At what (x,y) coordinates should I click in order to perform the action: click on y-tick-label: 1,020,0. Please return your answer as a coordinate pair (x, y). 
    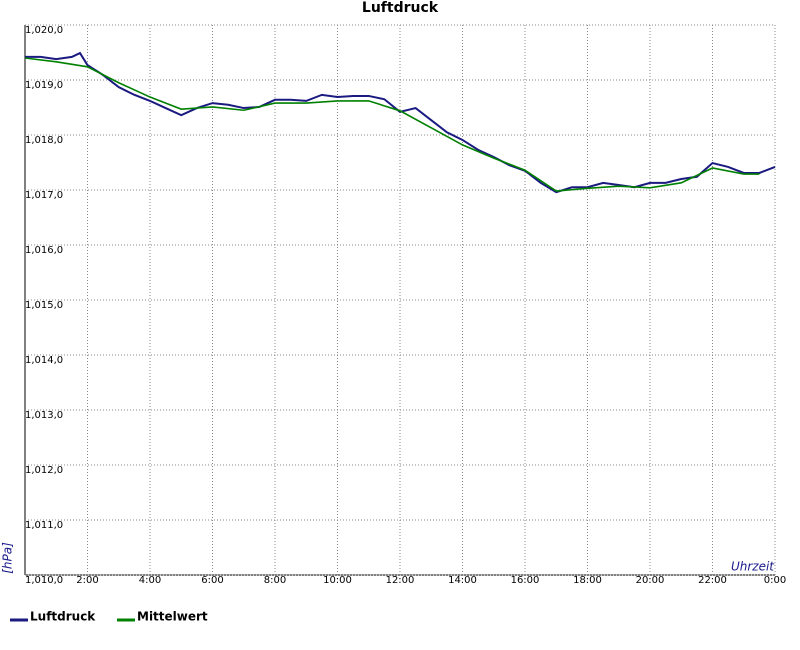
    Looking at the image, I should click on (44, 30).